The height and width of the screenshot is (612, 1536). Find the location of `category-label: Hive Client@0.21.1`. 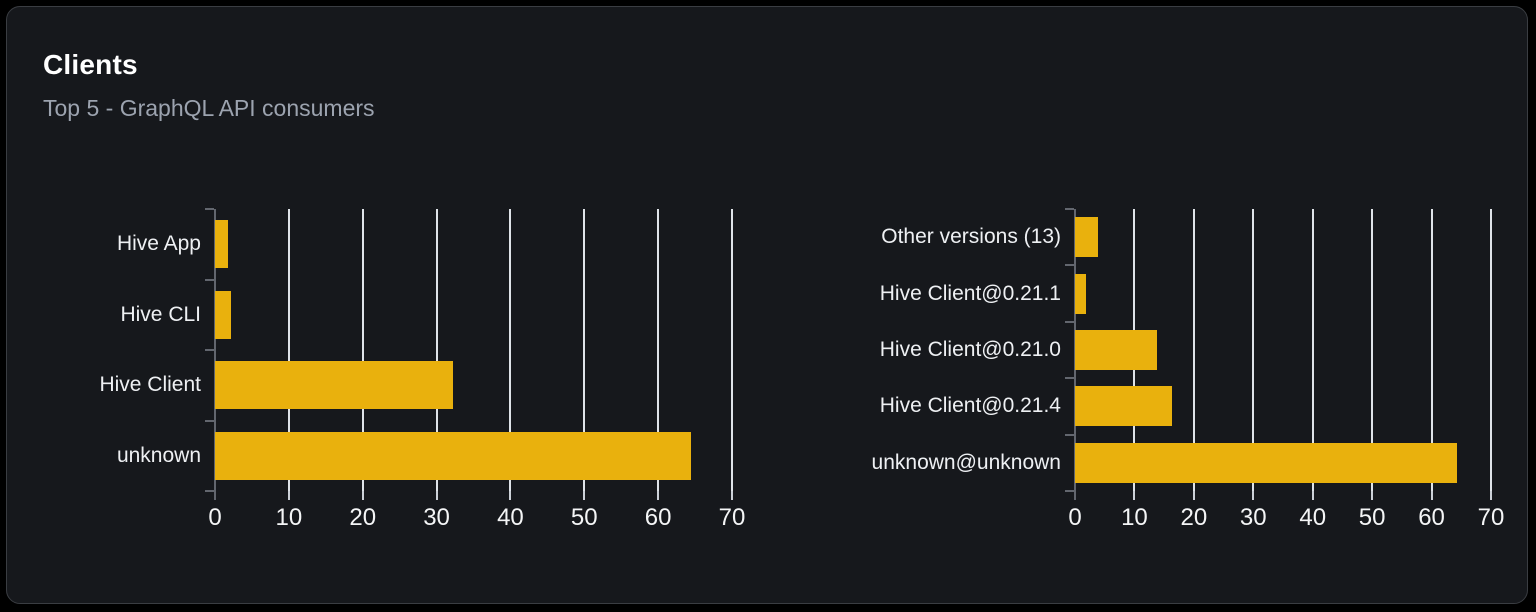

category-label: Hive Client@0.21.1 is located at coordinates (970, 293).